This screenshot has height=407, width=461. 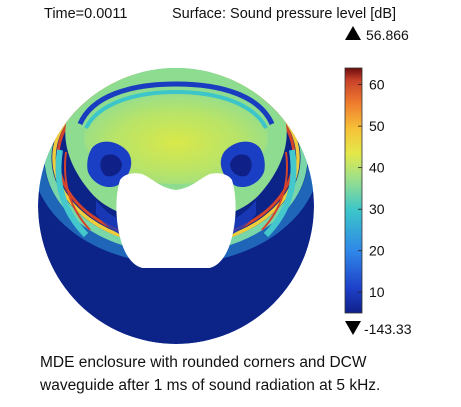 What do you see at coordinates (377, 292) in the screenshot?
I see `colorbar-tick-label: 10` at bounding box center [377, 292].